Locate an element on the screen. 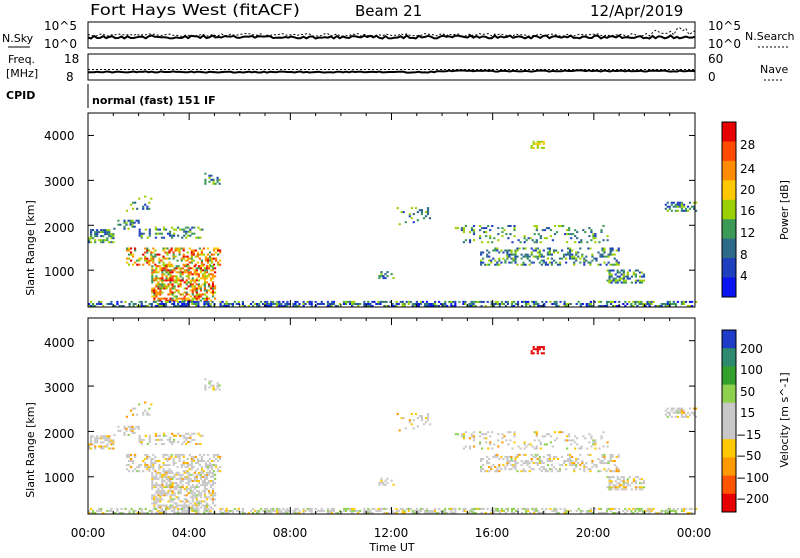 The width and height of the screenshot is (800, 558). velocity-ylabel: Slant Range [km] is located at coordinates (30, 450).